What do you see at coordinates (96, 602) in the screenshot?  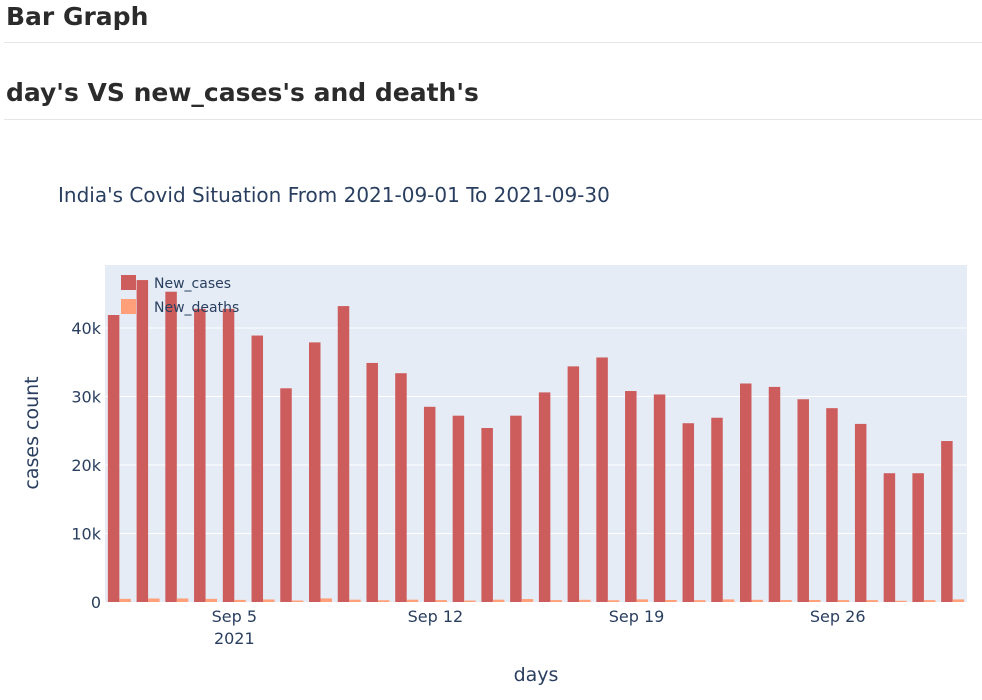 I see `y-tick-label: 0` at bounding box center [96, 602].